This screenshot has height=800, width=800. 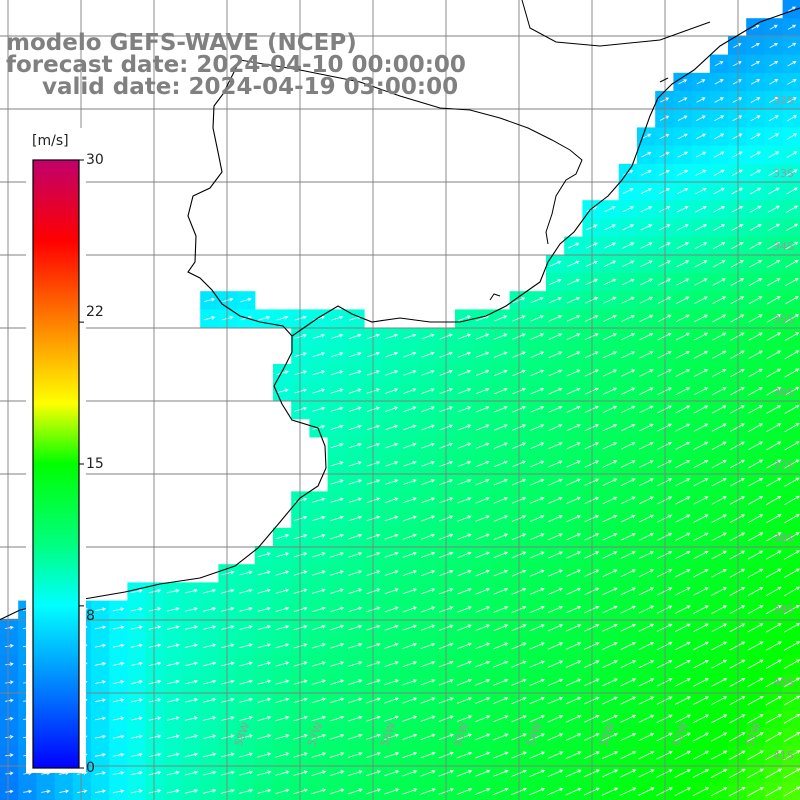 What do you see at coordinates (95, 464) in the screenshot?
I see `colorbar-tick-15: 15` at bounding box center [95, 464].